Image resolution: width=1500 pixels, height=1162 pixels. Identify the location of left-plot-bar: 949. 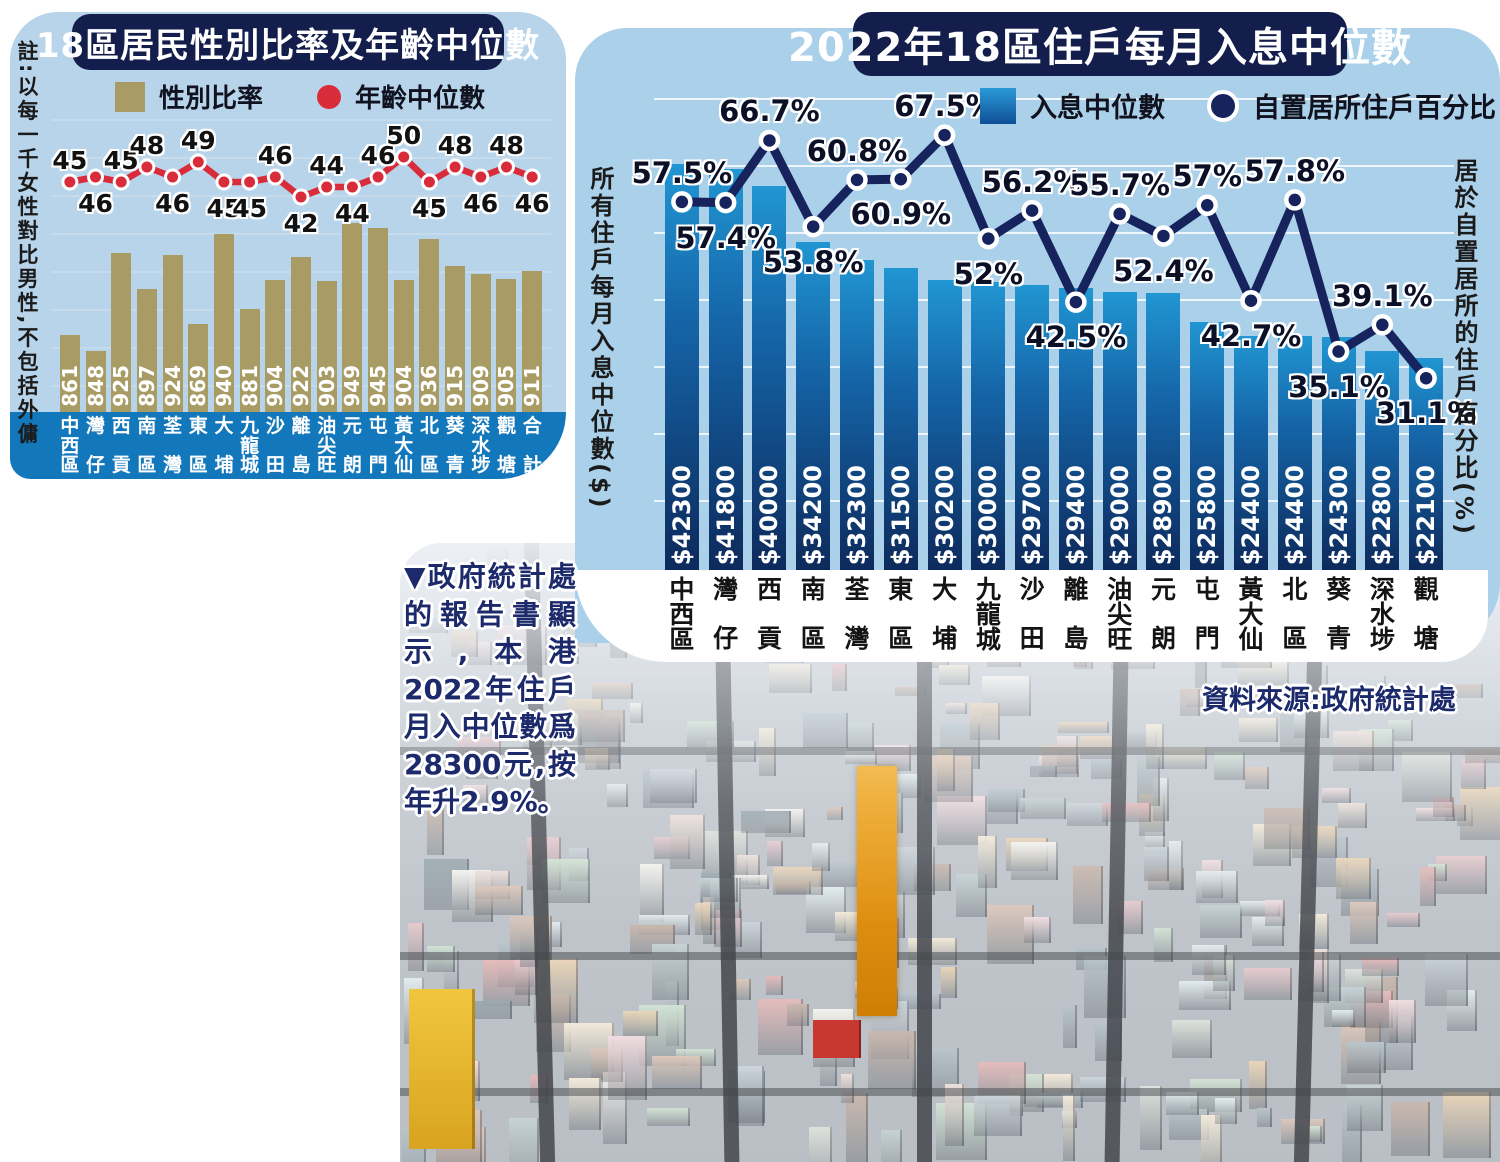
(352, 317).